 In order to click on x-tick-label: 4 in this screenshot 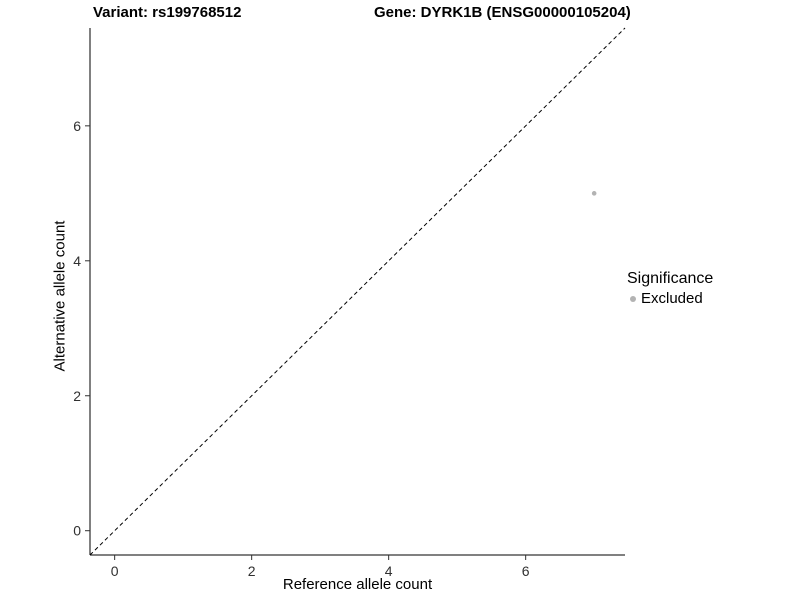, I will do `click(389, 571)`.